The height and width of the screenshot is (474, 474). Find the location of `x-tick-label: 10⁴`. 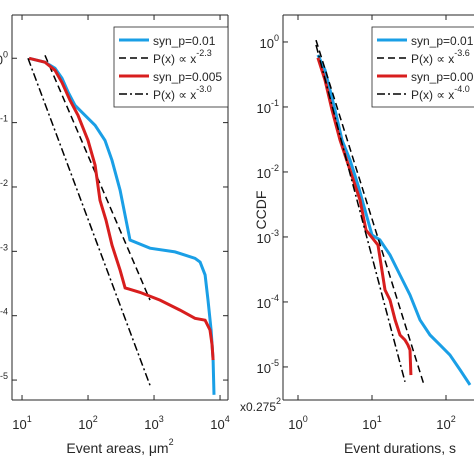

x-tick-label: 10⁴ is located at coordinates (219, 423).